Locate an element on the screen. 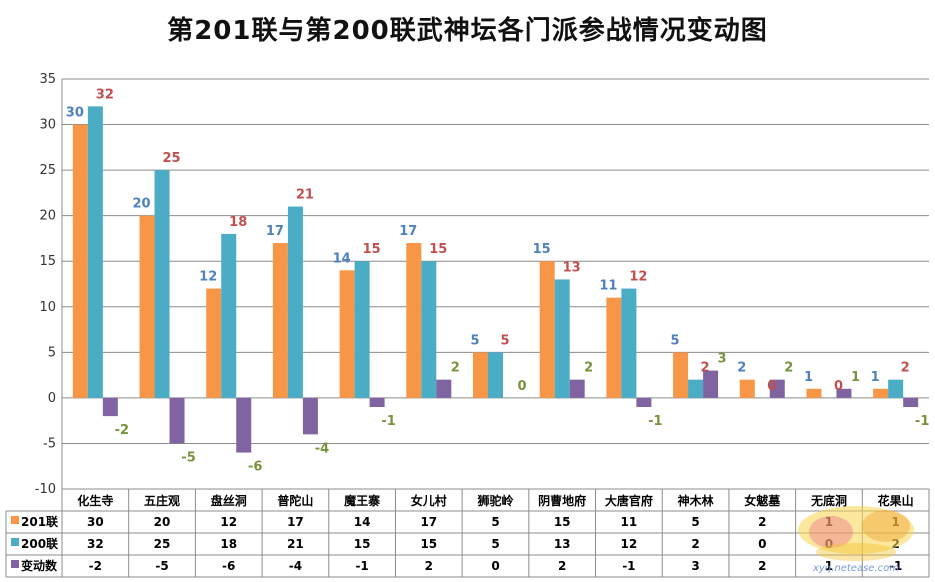 The height and width of the screenshot is (582, 935). table-cell: 20 is located at coordinates (162, 522).